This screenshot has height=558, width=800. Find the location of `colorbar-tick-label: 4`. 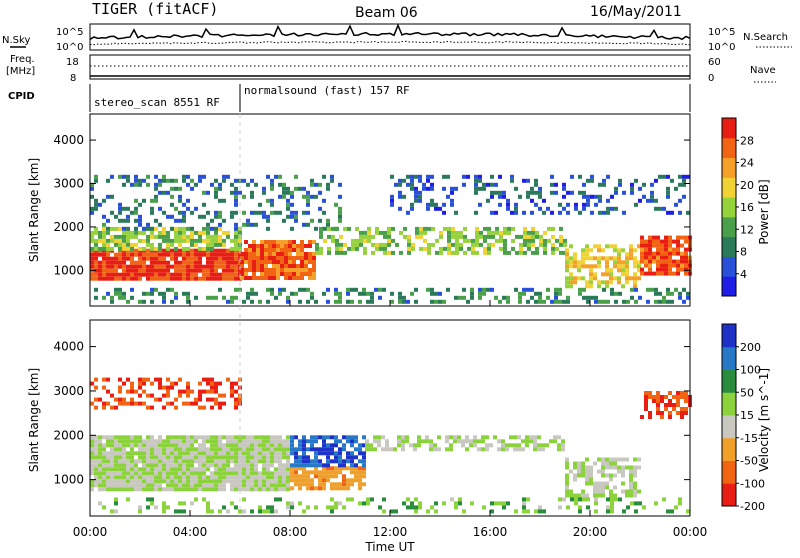

colorbar-tick-label: 4 is located at coordinates (743, 274).